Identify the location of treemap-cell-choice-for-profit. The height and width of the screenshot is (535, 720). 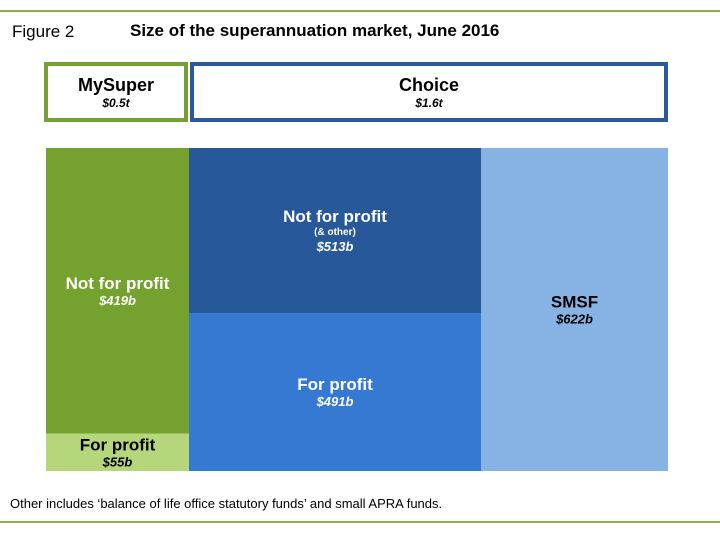
(335, 392).